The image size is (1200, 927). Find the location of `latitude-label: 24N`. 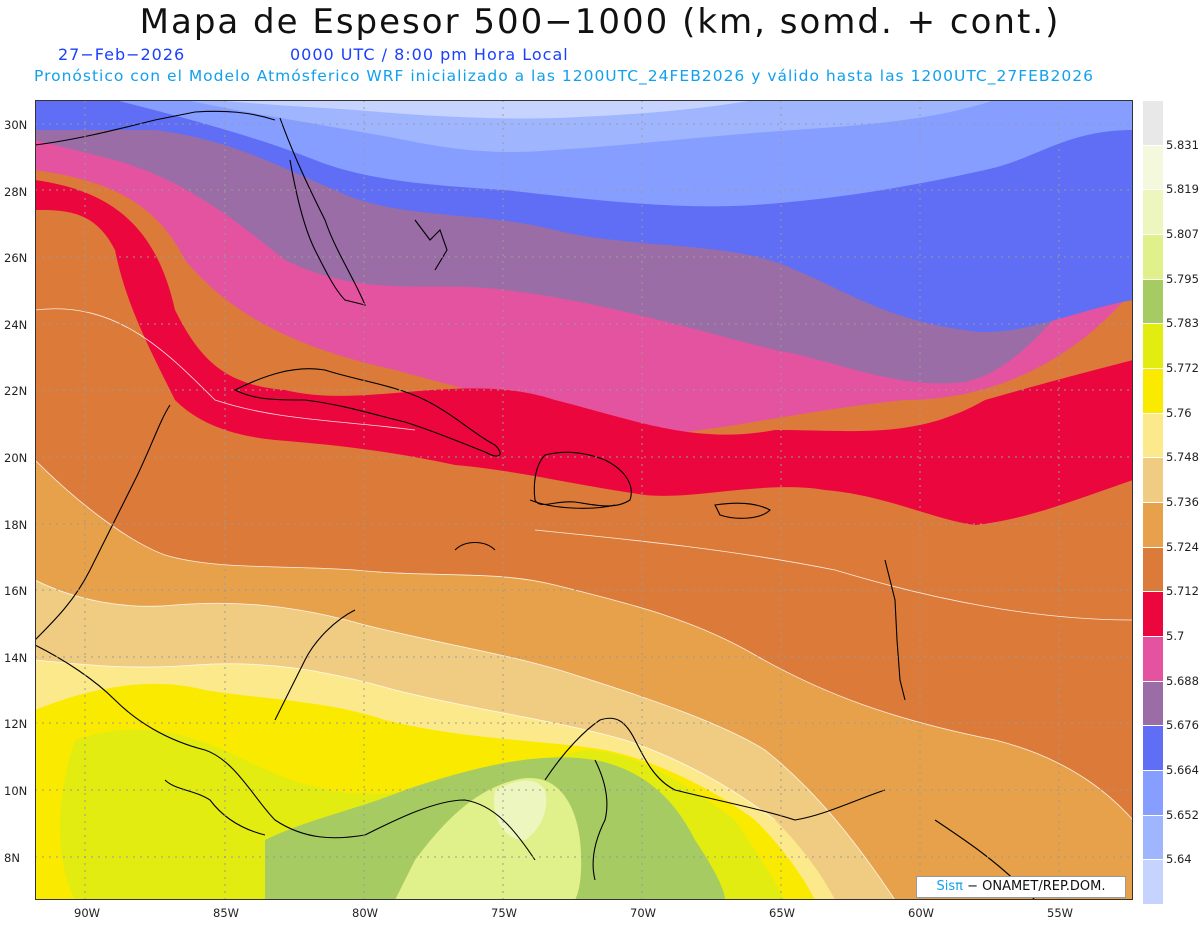

latitude-label: 24N is located at coordinates (16, 324).